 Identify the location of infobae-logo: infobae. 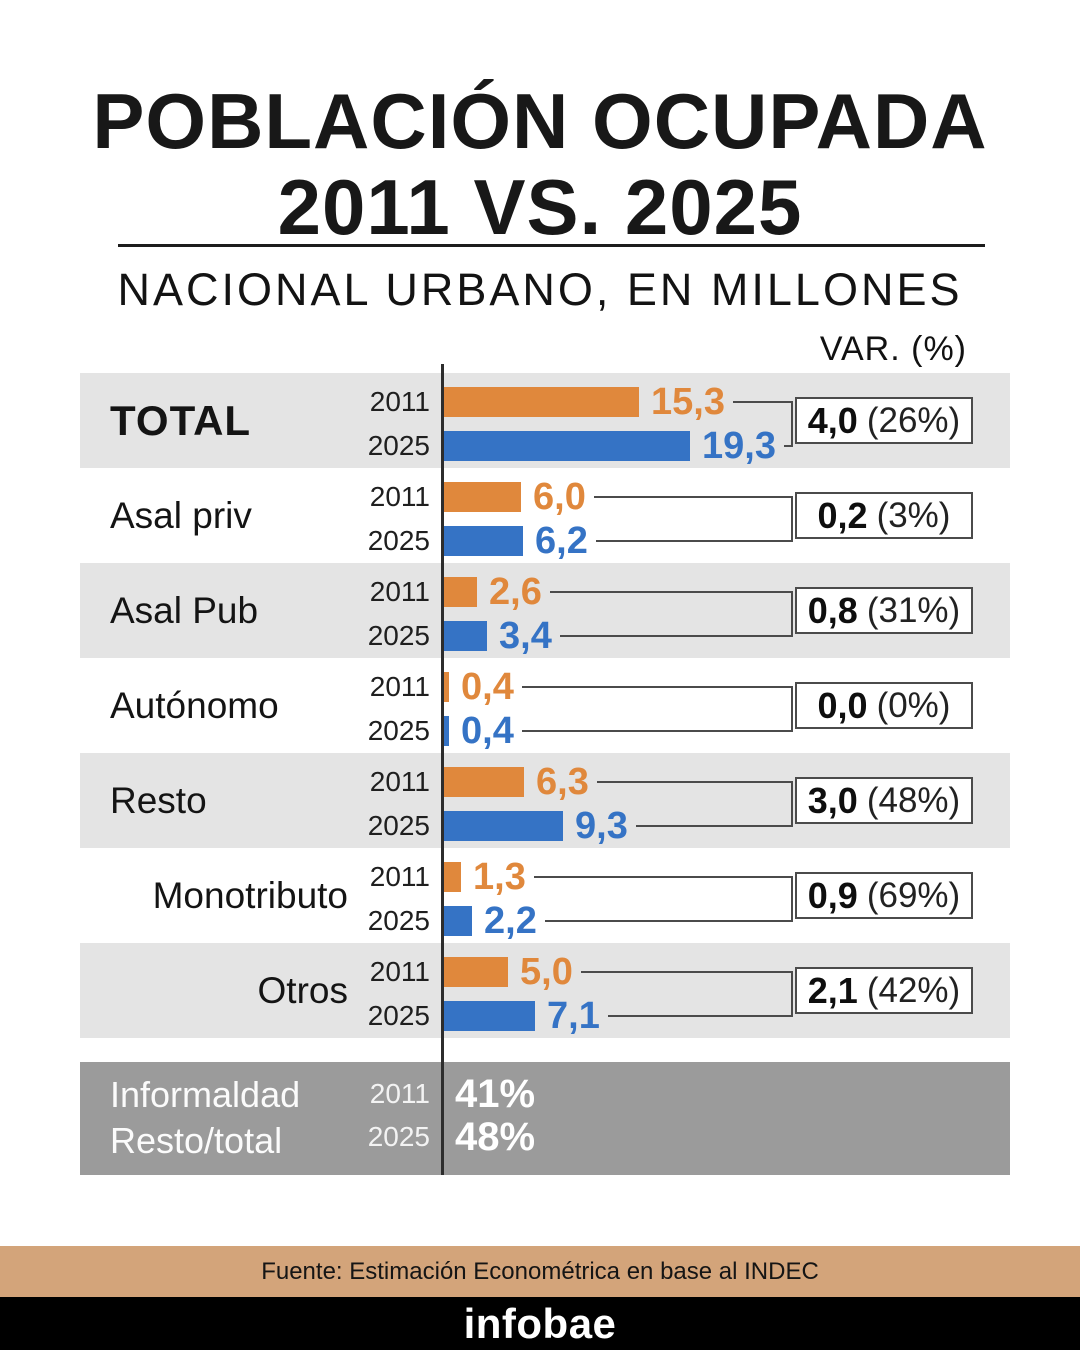
(540, 1323).